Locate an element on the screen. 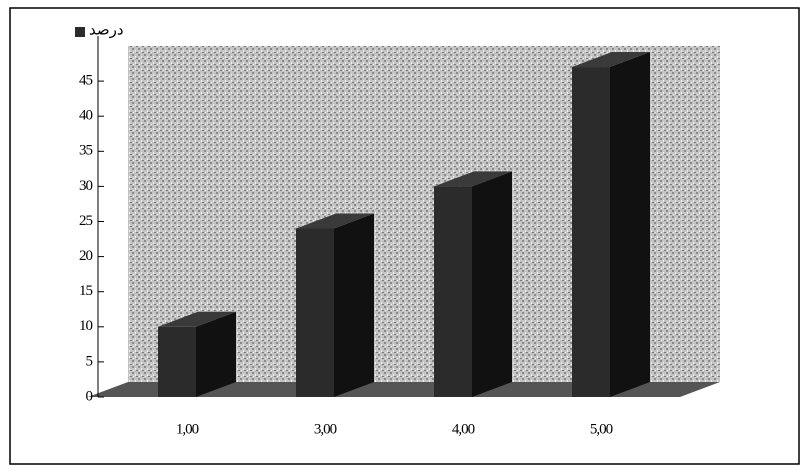 The height and width of the screenshot is (472, 809). y-tick-label: 45 is located at coordinates (86, 81).